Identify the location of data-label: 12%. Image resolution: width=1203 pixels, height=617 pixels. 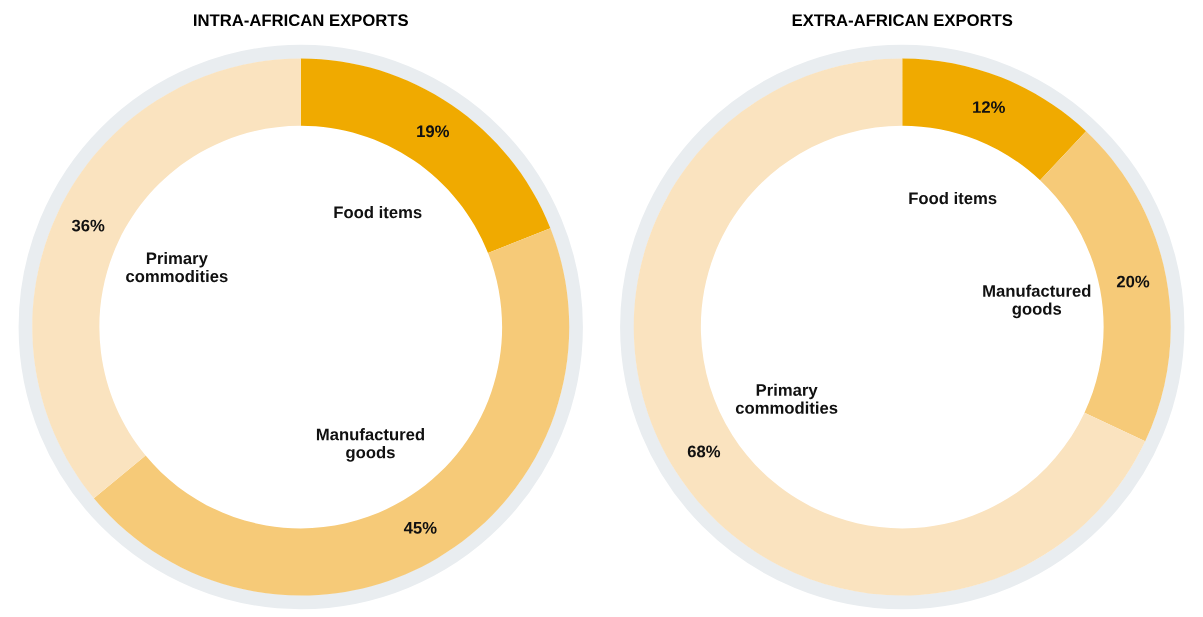
(989, 107).